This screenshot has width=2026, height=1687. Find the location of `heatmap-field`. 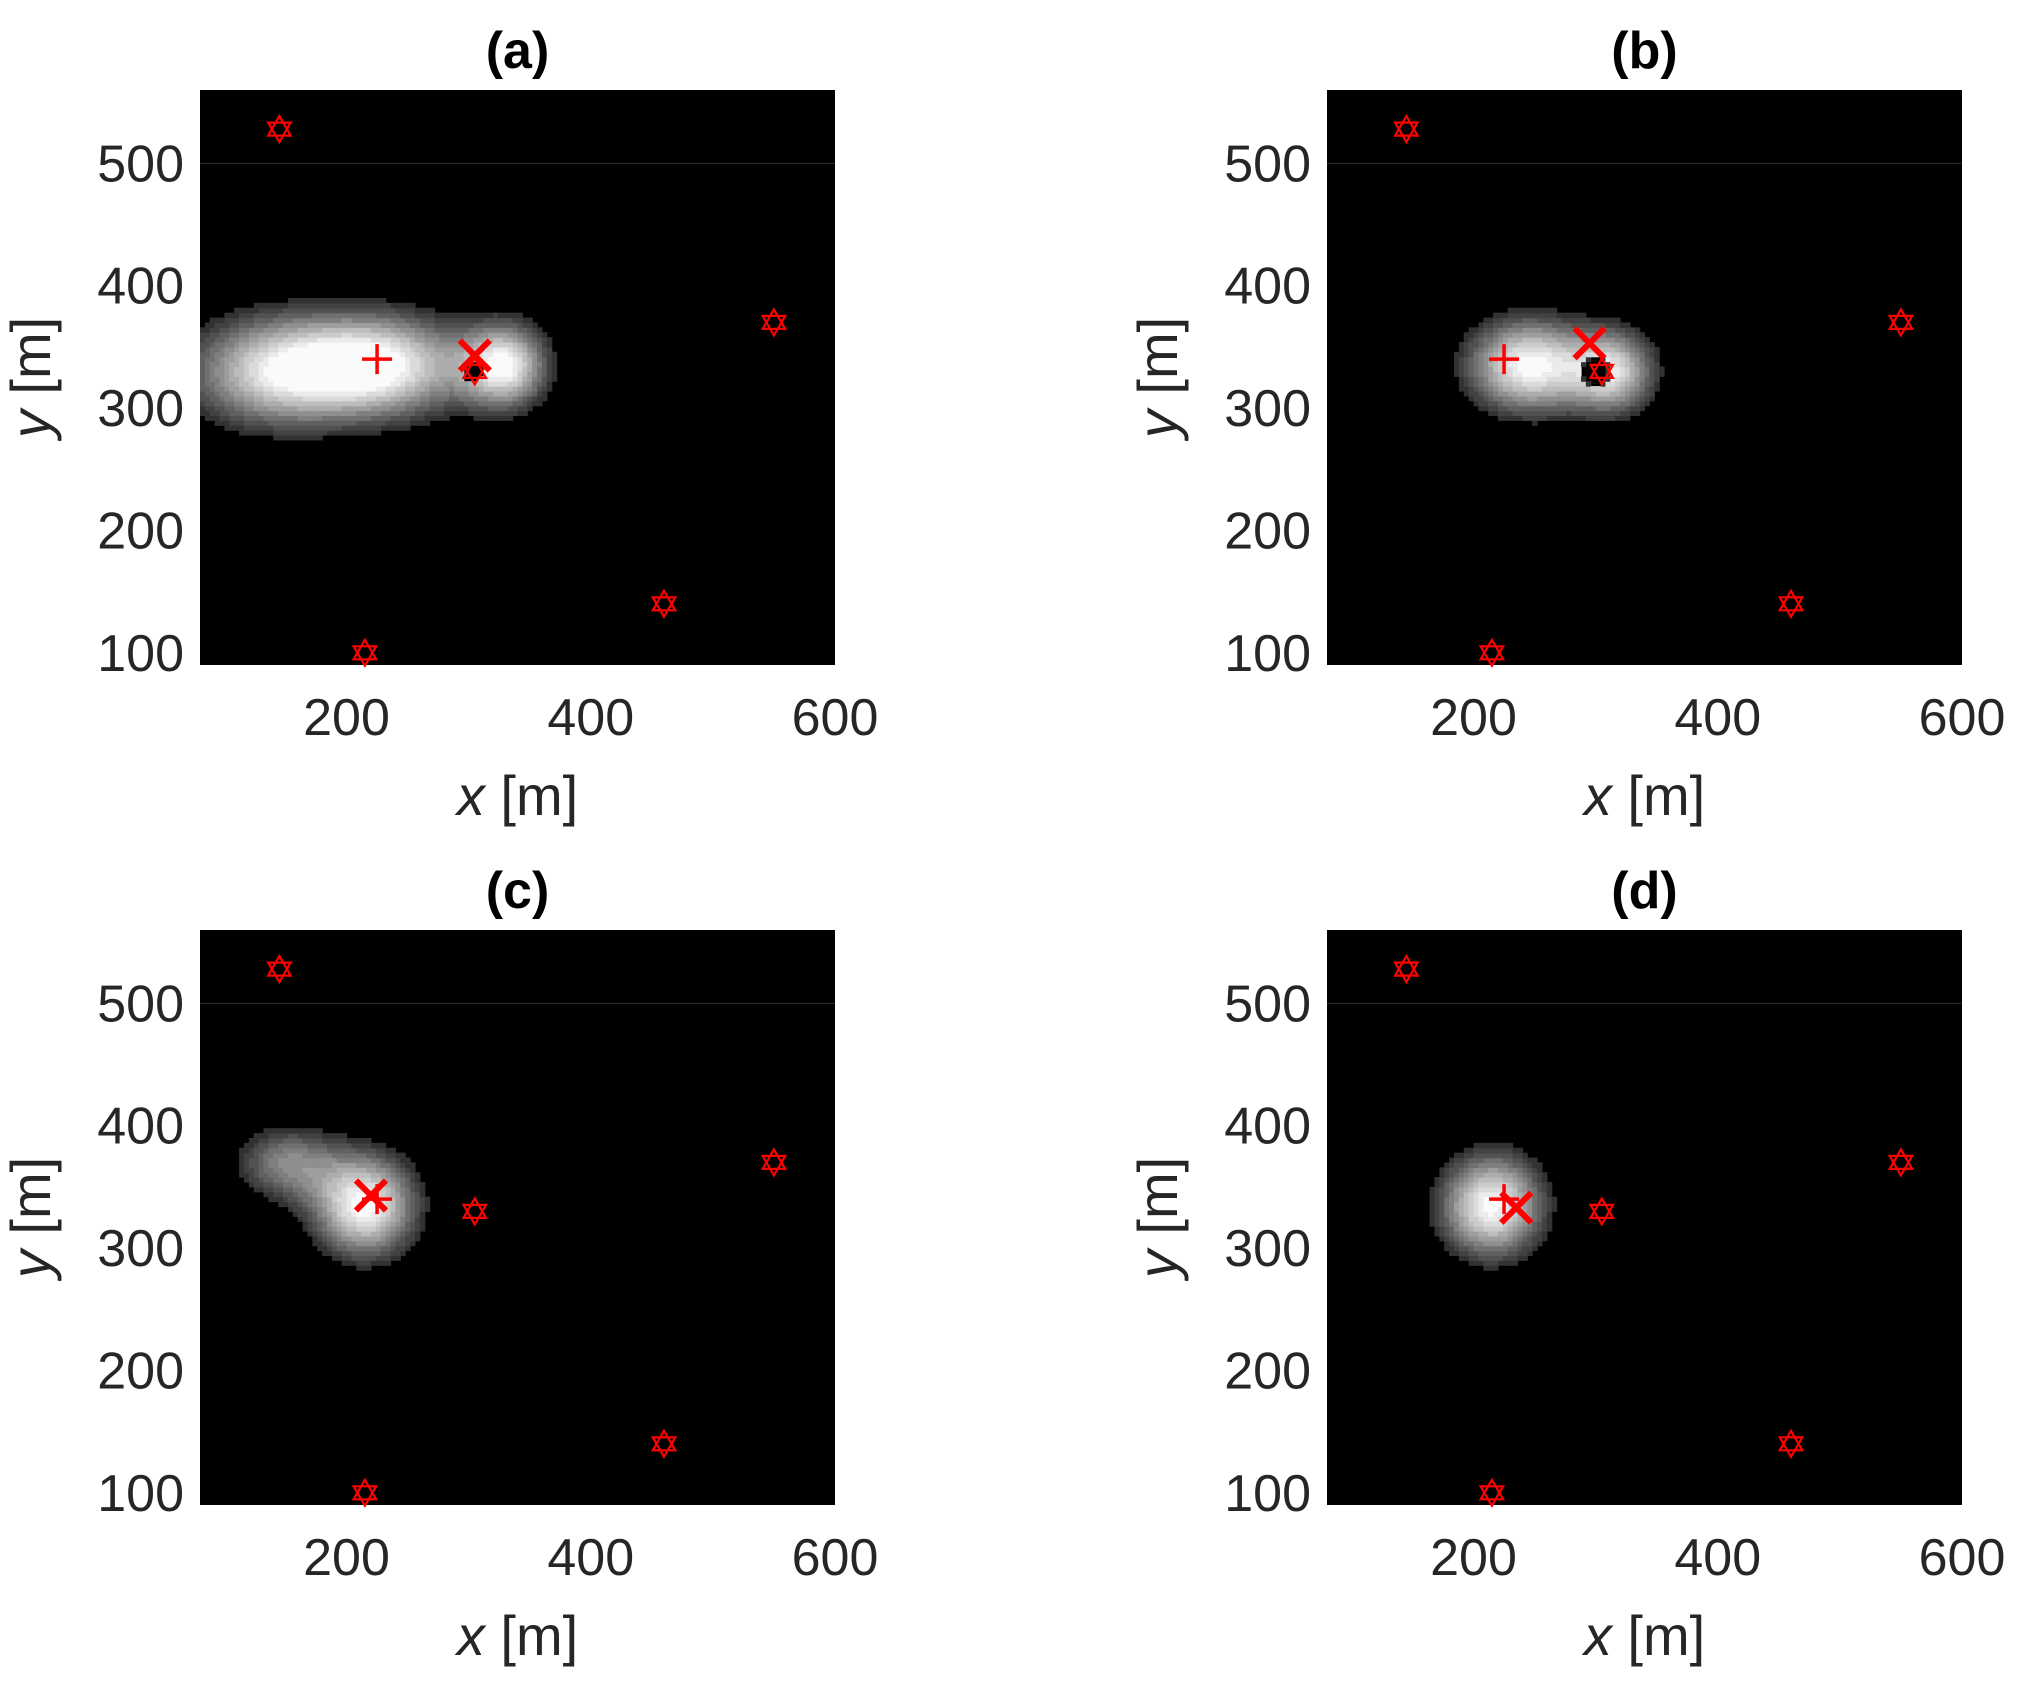

heatmap-field is located at coordinates (1493, 1206).